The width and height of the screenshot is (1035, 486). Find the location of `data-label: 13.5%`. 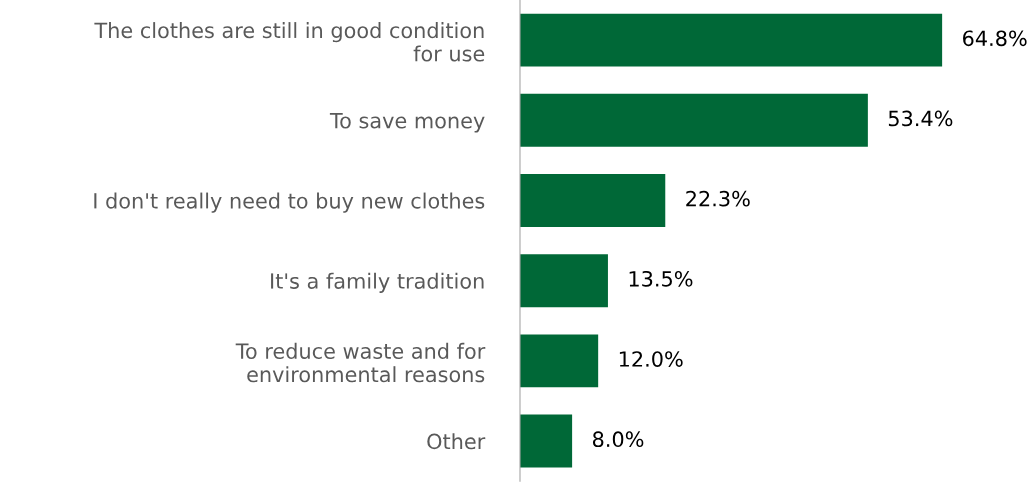

data-label: 13.5% is located at coordinates (661, 278).